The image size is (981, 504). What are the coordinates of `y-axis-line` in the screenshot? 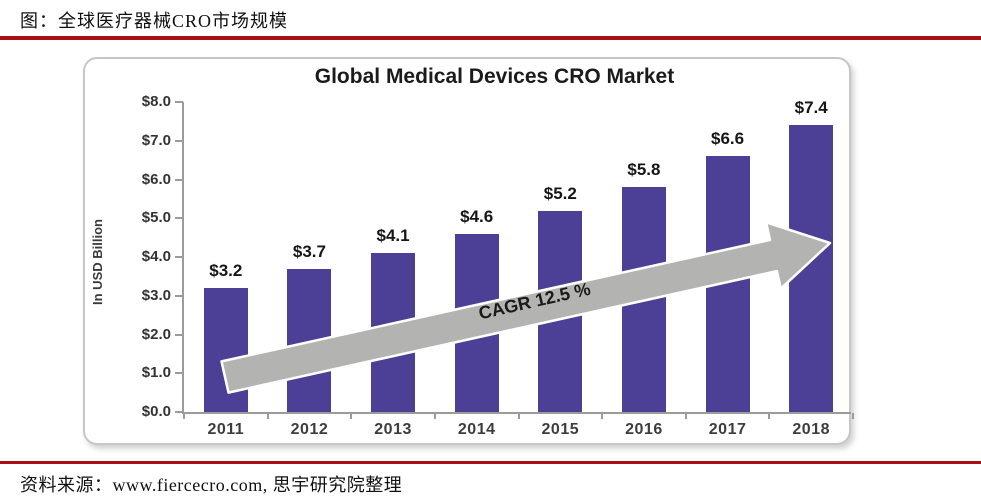 It's located at (183, 257).